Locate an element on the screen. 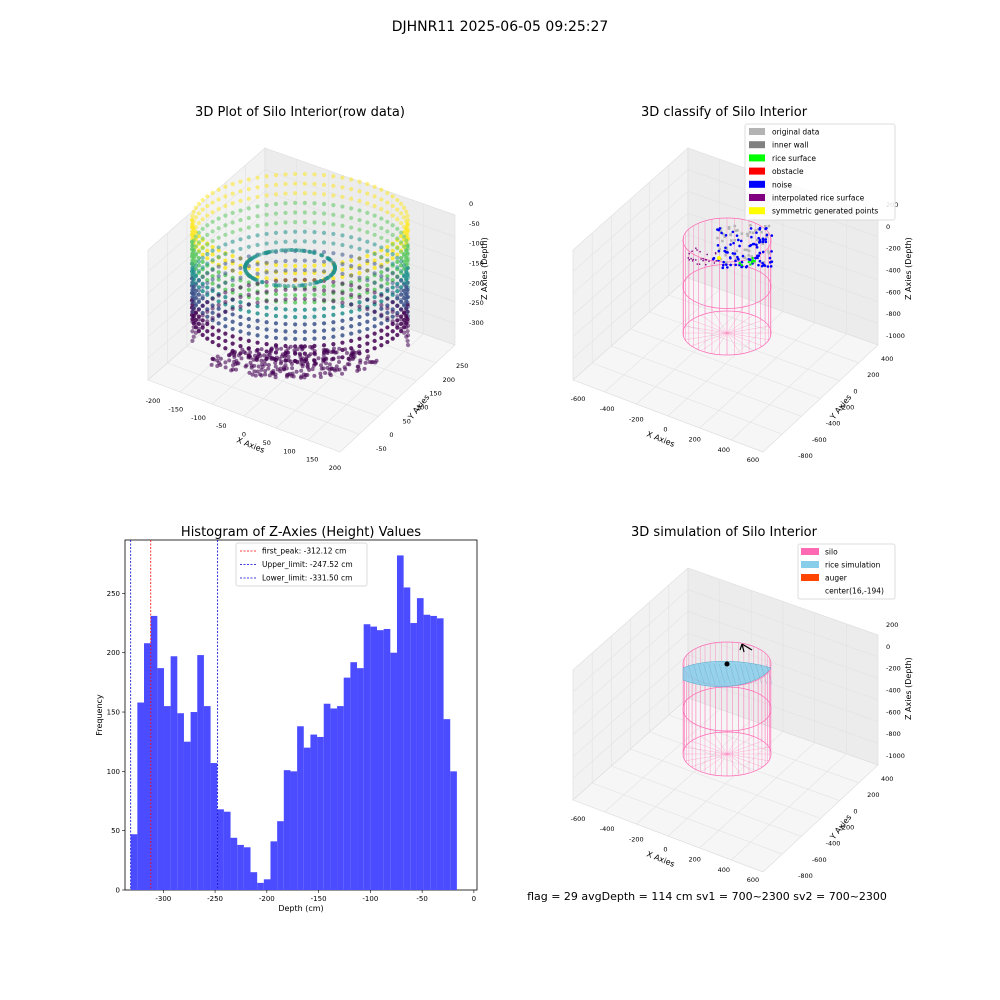  legend-label: noise is located at coordinates (782, 184).